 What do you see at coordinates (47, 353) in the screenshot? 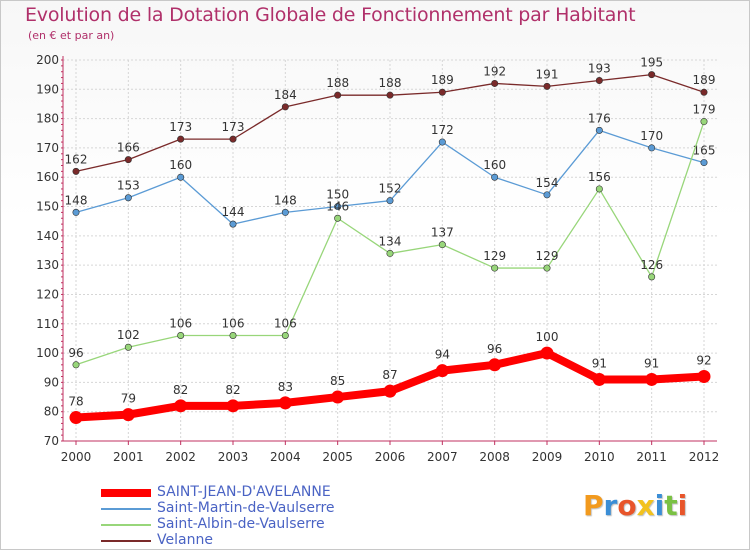
I see `y-tick-label: 100` at bounding box center [47, 353].